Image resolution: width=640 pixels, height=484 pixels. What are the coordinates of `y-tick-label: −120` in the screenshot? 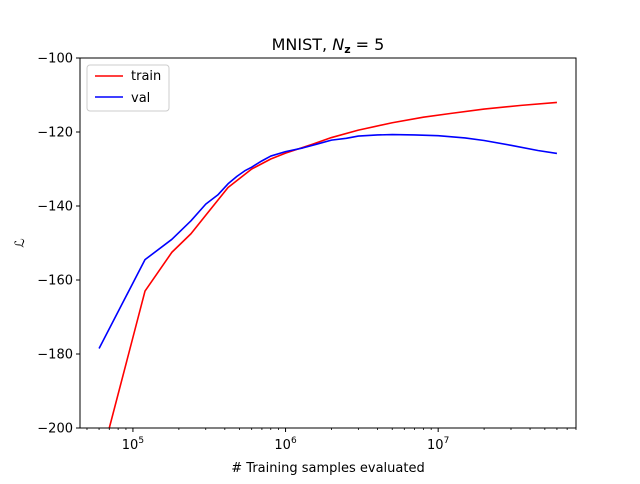 It's located at (55, 133).